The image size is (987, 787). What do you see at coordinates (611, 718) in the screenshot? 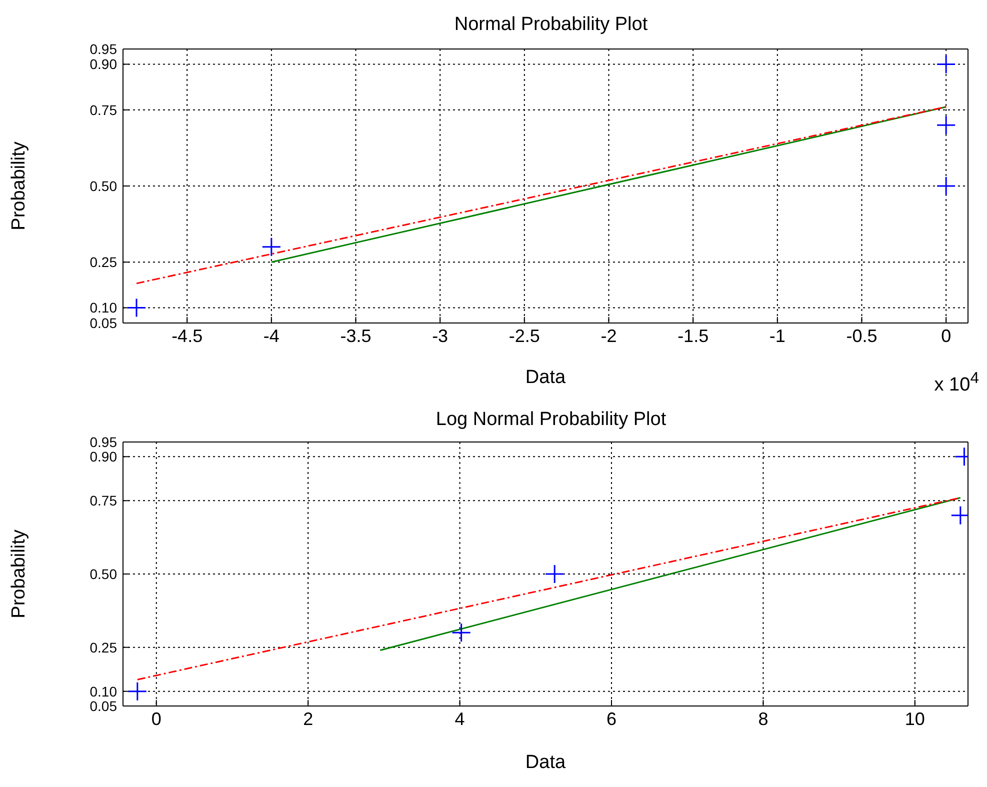
I see `x-tick-label: 6` at bounding box center [611, 718].